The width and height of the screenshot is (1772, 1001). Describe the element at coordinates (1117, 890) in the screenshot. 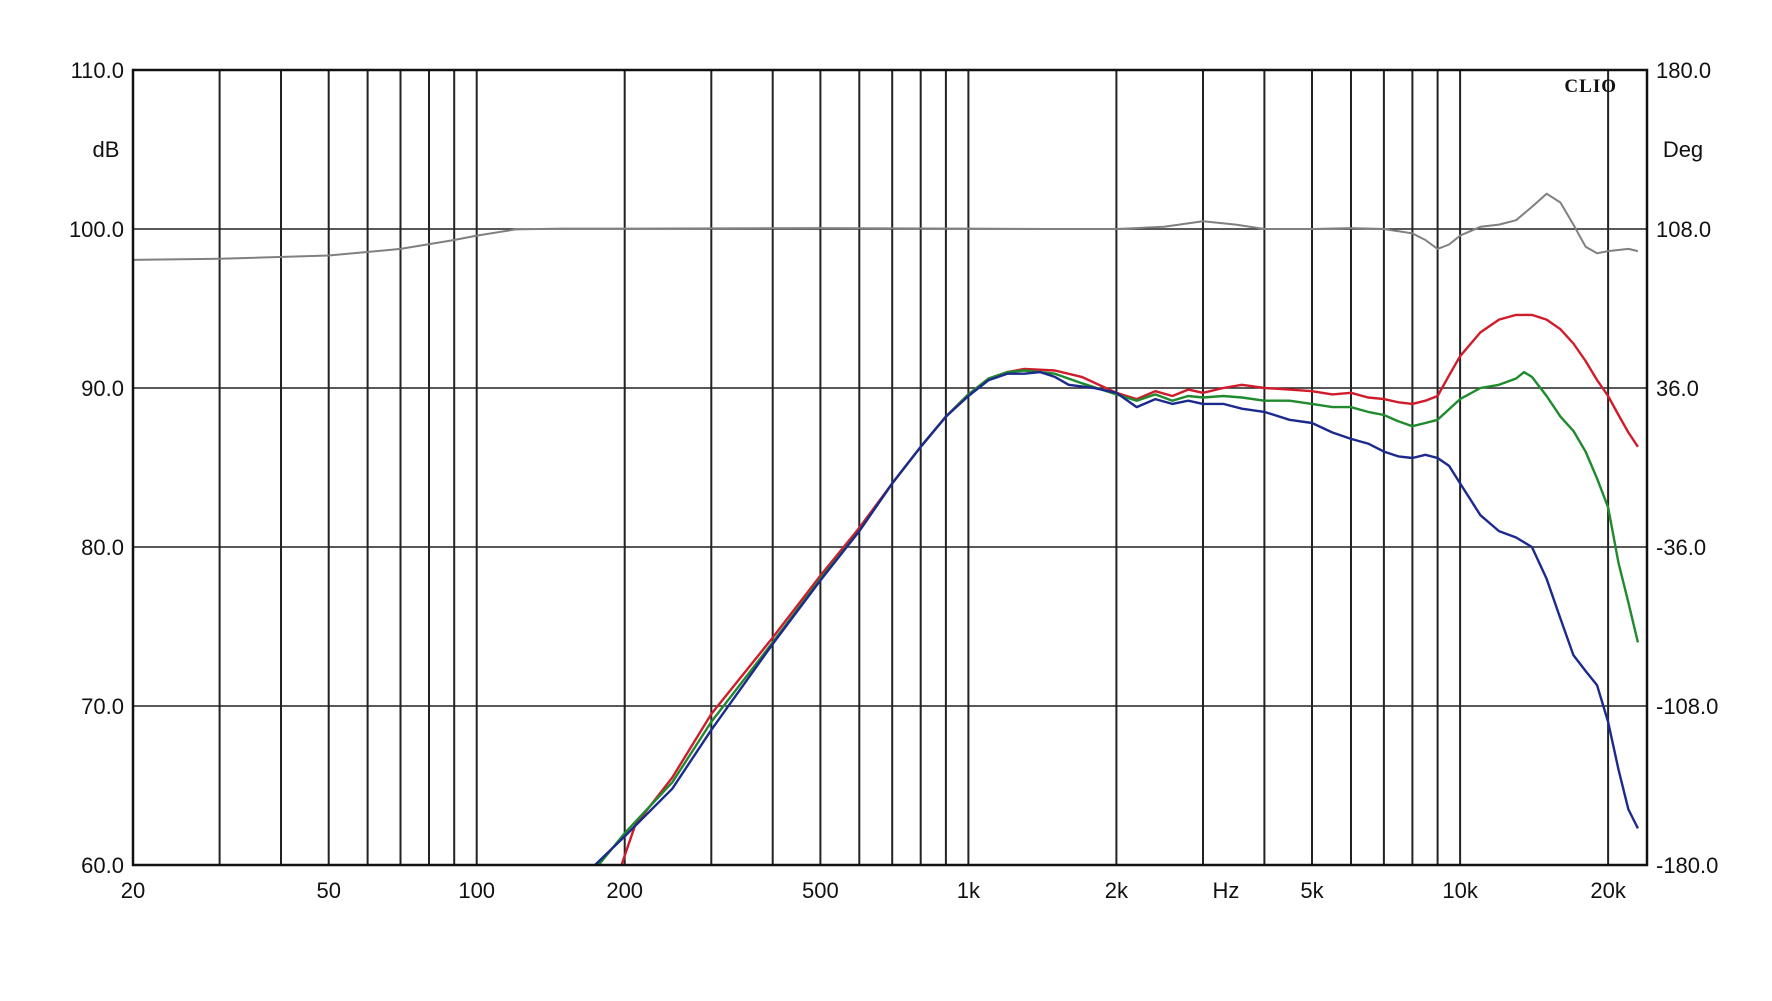

I see `x-tick-label: 2k` at that location.